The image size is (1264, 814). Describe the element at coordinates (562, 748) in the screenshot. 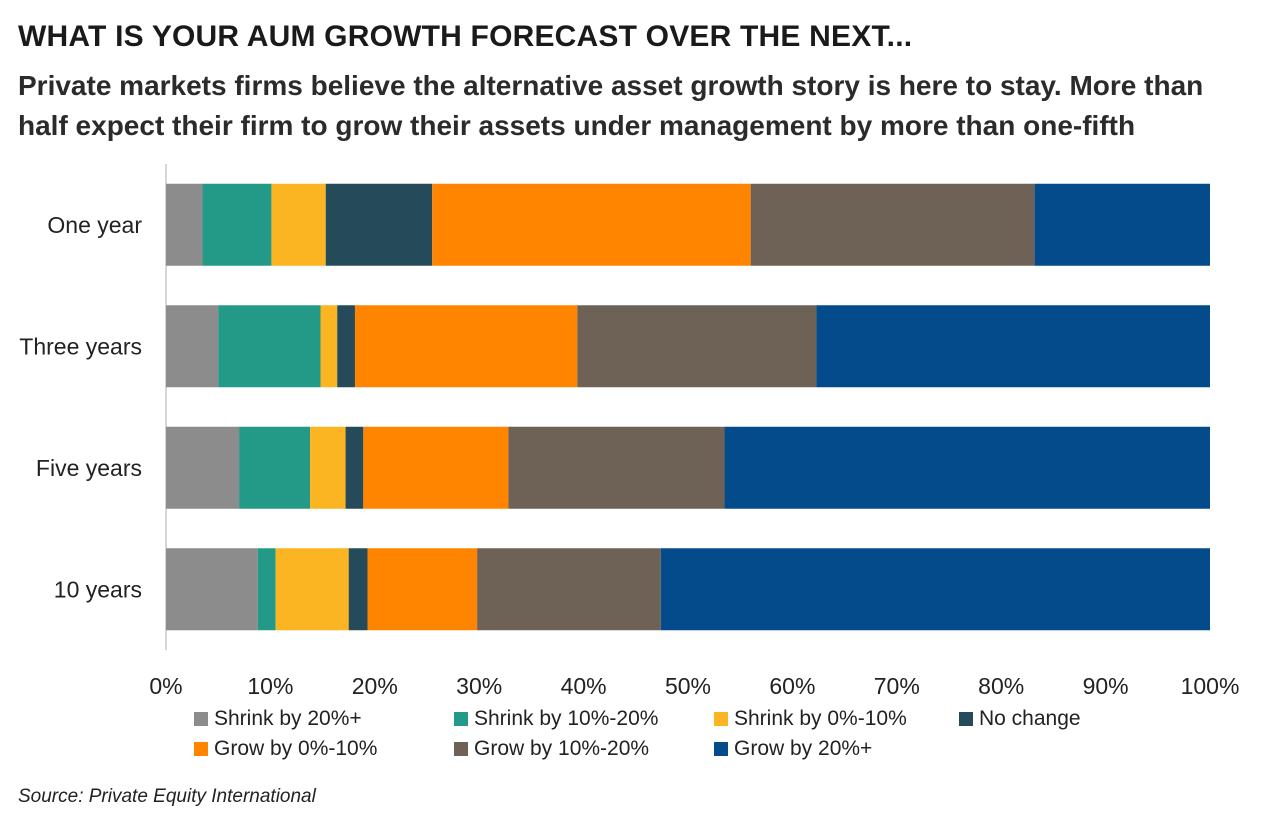

I see `legend-label: Grow by 10%-20%` at that location.